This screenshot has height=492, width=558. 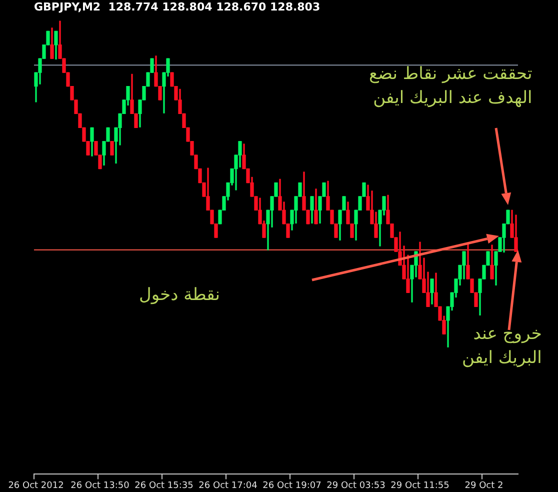 I want to click on x-tick-label: 26 Oct 2012, so click(x=36, y=485).